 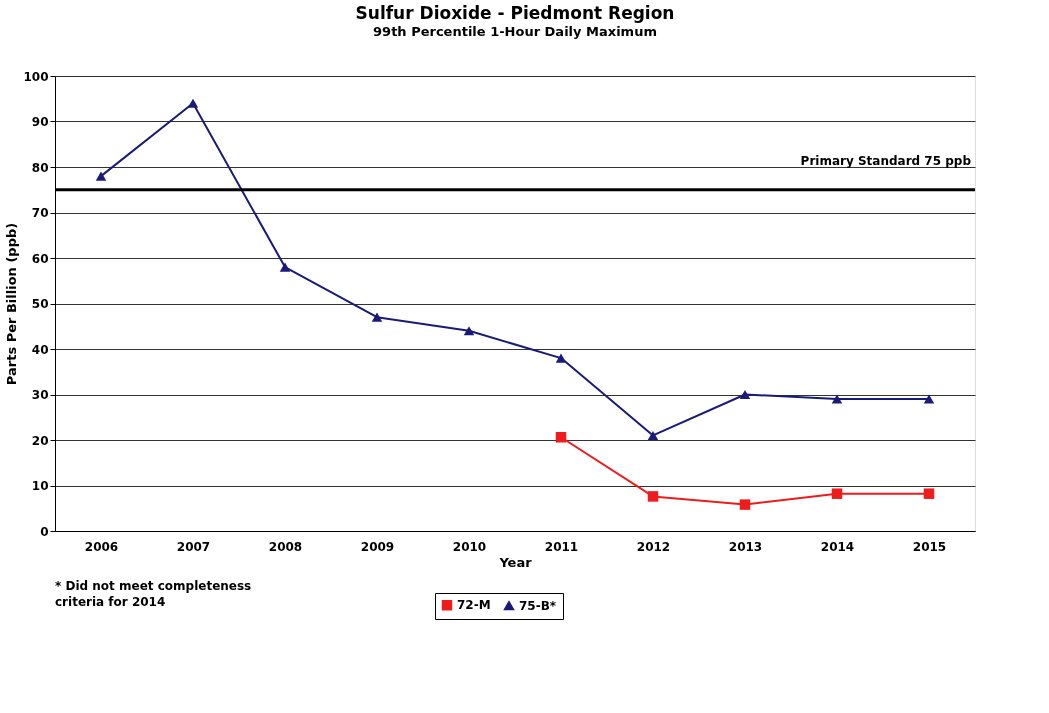 What do you see at coordinates (101, 546) in the screenshot?
I see `x-tick-label: 2006` at bounding box center [101, 546].